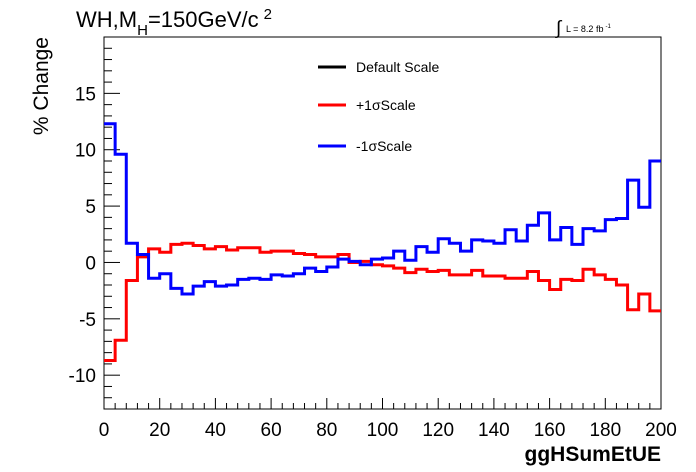 The image size is (696, 472). Describe the element at coordinates (383, 430) in the screenshot. I see `x-tick-label: 100` at that location.